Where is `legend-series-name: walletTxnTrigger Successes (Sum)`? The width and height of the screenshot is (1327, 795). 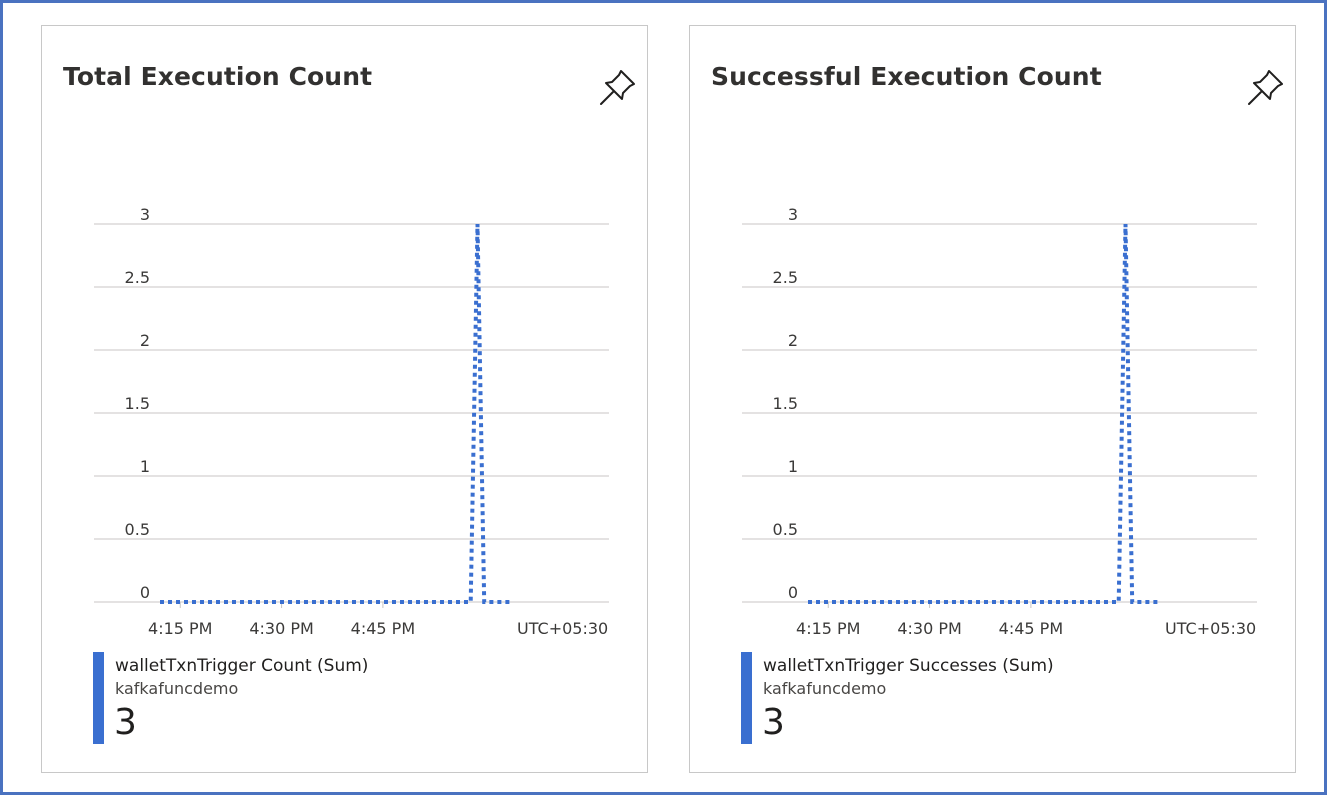
legend-series-name: walletTxnTrigger Successes (Sum) is located at coordinates (908, 666).